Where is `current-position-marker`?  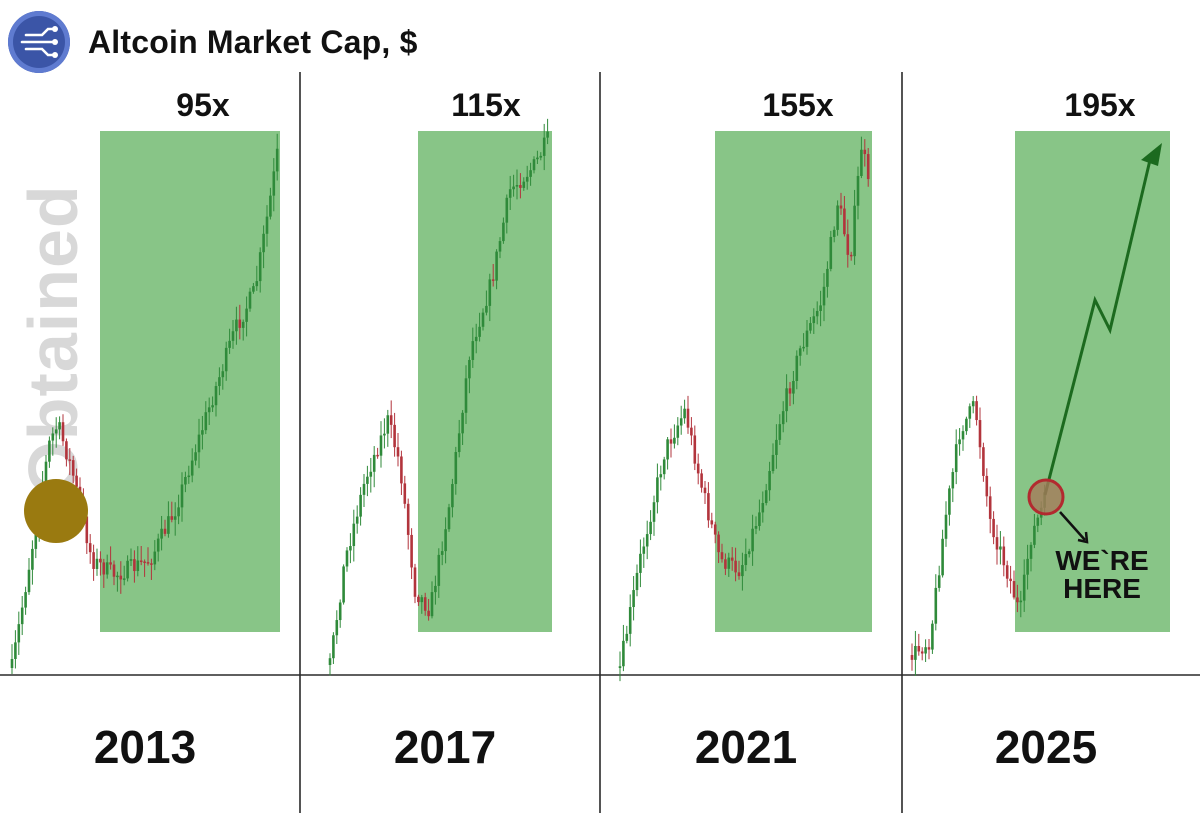 current-position-marker is located at coordinates (1046, 497).